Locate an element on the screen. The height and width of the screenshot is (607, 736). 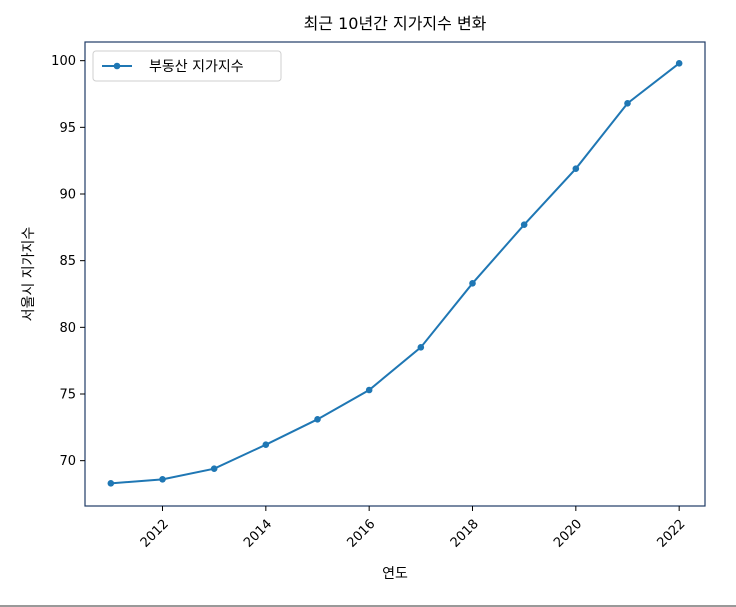
legend-box is located at coordinates (187, 66).